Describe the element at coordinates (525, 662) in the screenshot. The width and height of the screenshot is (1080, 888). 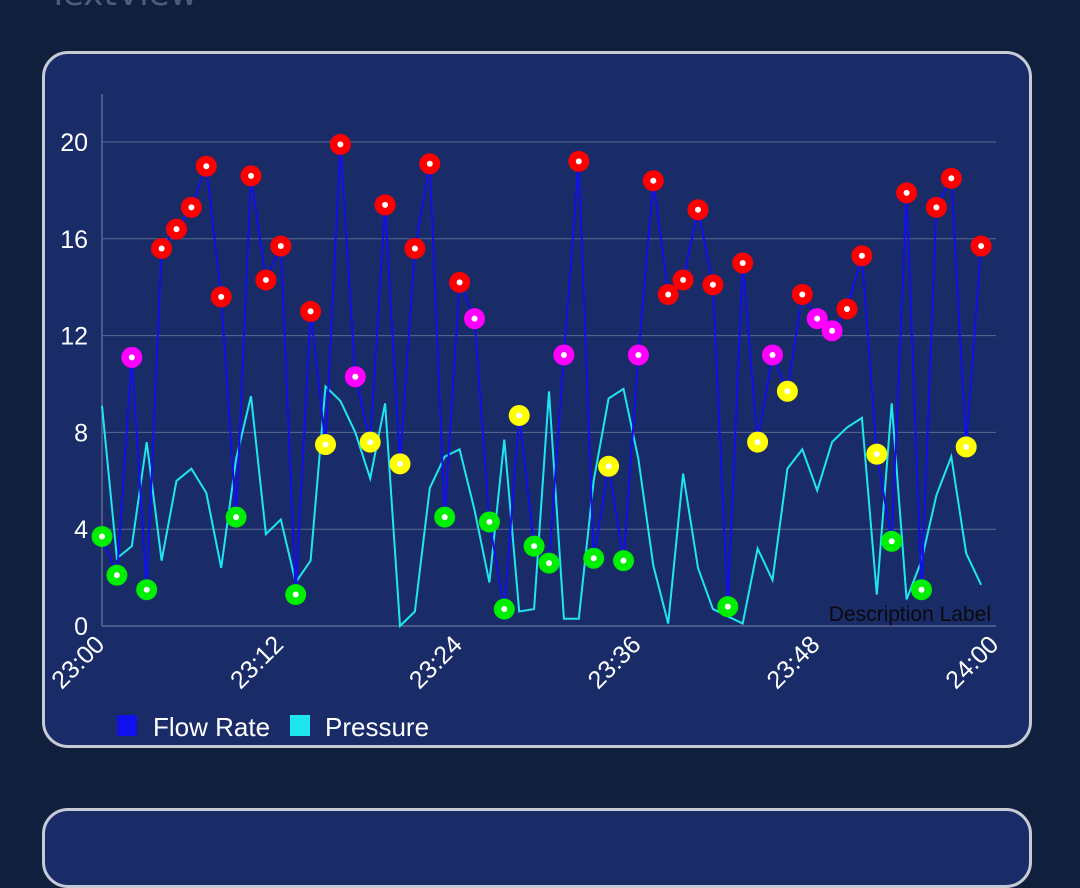
I see `x-axis-labels: 23:00 23:12 23:24 23:36 23:48 24:00` at that location.